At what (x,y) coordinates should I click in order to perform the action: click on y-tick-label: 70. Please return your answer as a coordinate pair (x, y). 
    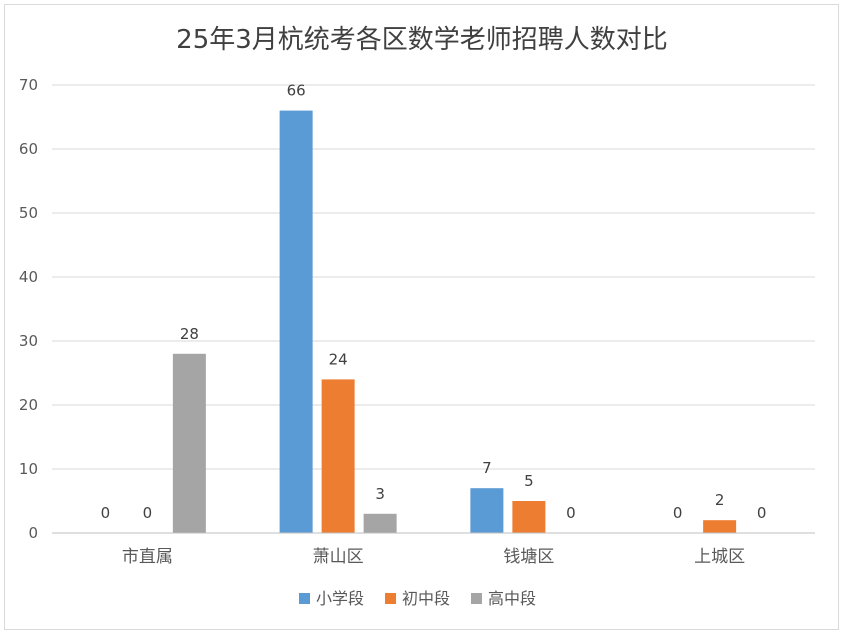
    Looking at the image, I should click on (28, 85).